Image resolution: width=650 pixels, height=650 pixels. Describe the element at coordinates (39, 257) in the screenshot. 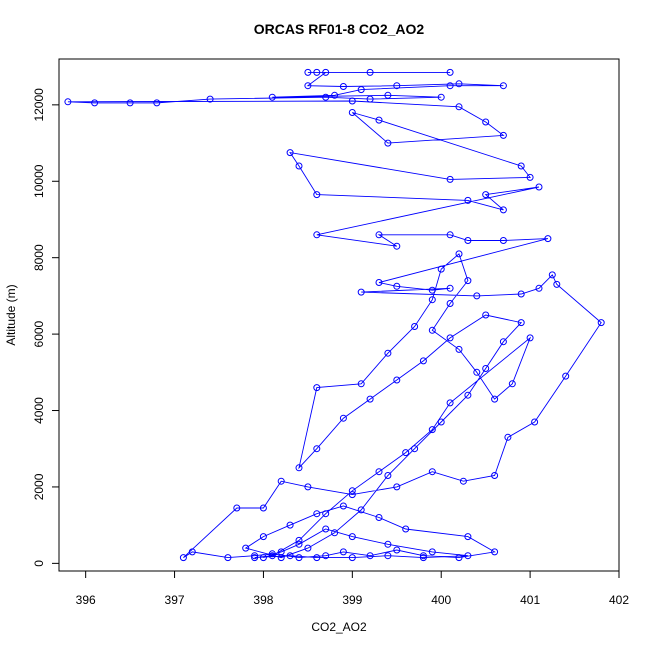

I see `y-tick-label: 8000` at that location.